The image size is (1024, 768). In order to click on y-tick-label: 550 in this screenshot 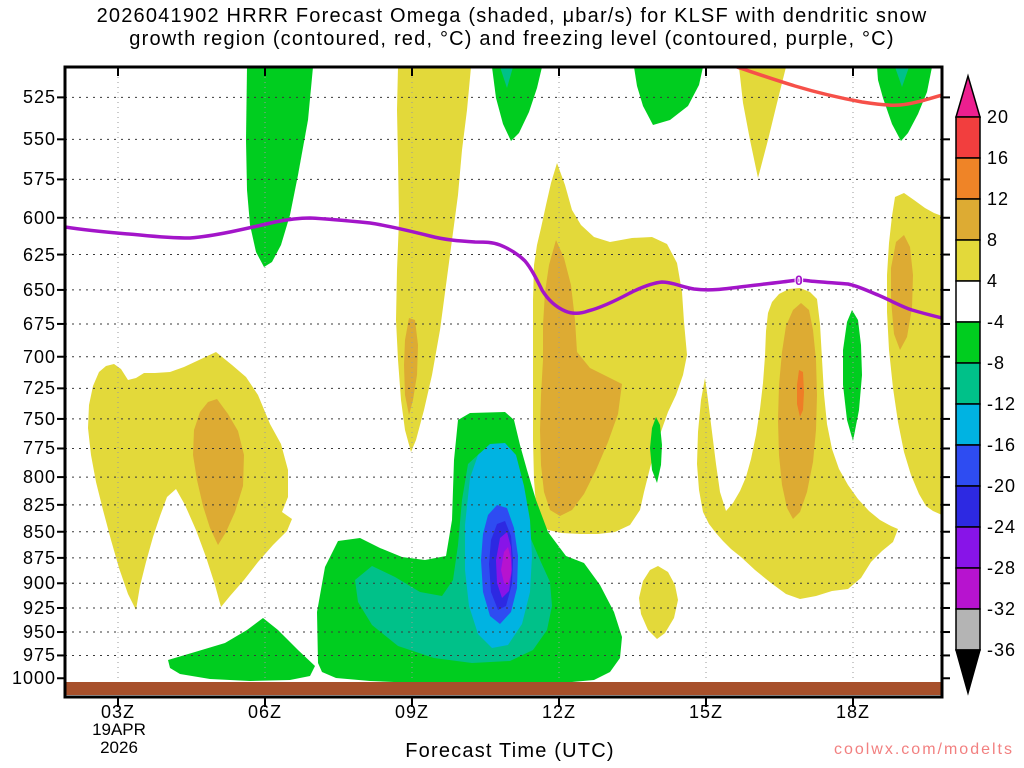, I will do `click(39, 139)`.